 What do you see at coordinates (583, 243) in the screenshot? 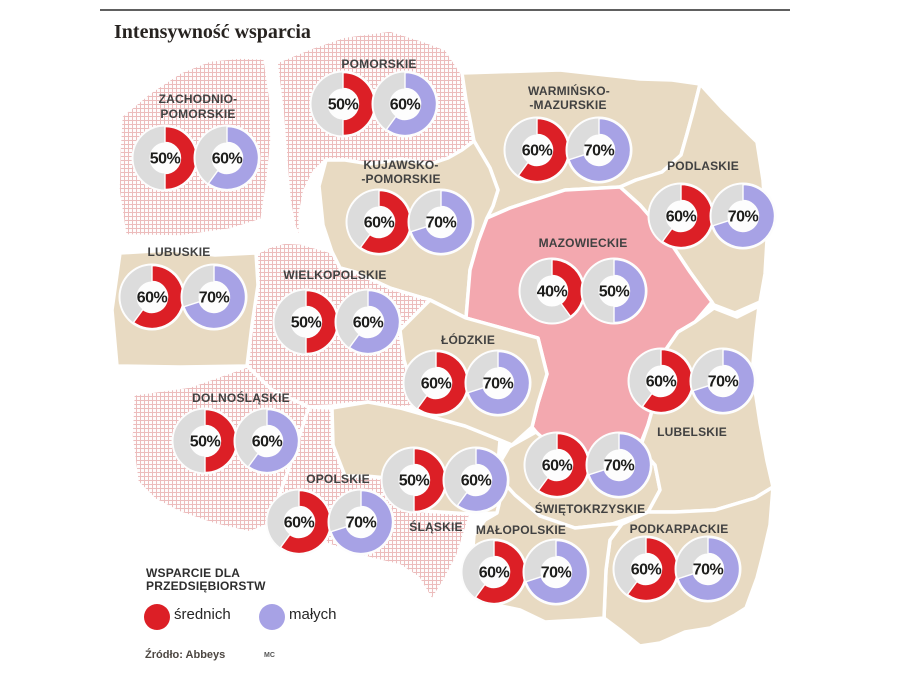
I see `svg-text: MAZOWIECKIE` at bounding box center [583, 243].